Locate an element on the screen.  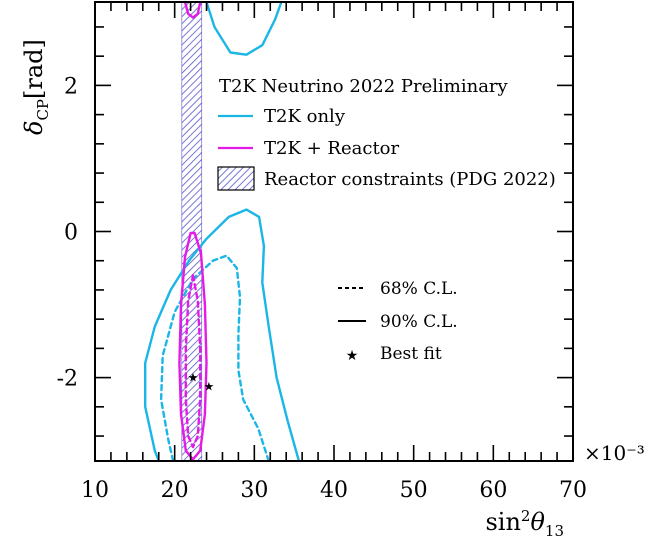
legend-label-reactor-band: Reactor constraints (PDG 2022) is located at coordinates (410, 179).